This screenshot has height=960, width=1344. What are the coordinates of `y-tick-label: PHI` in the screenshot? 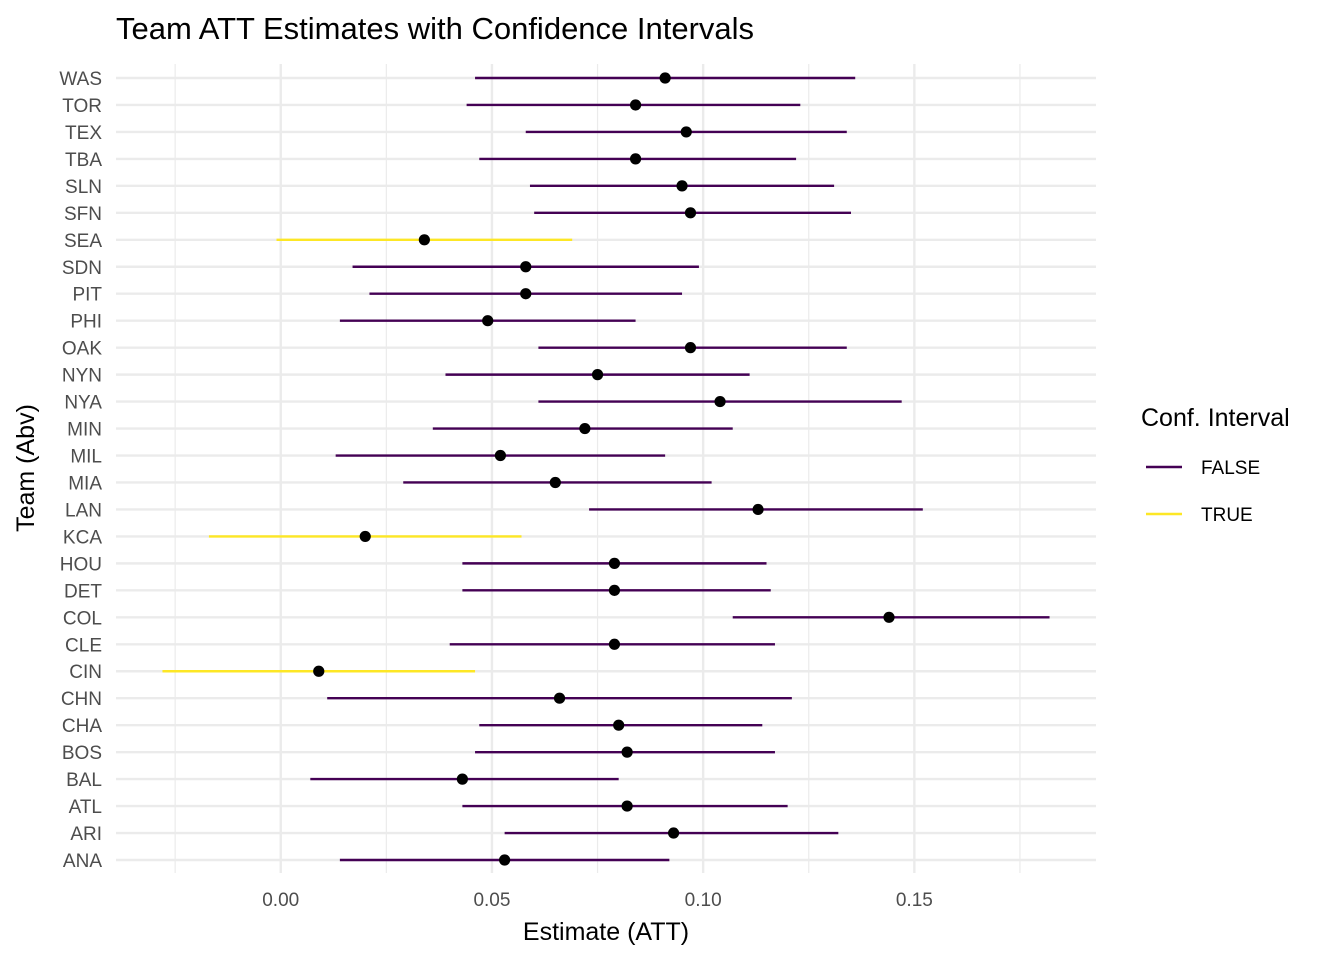 It's located at (86, 322).